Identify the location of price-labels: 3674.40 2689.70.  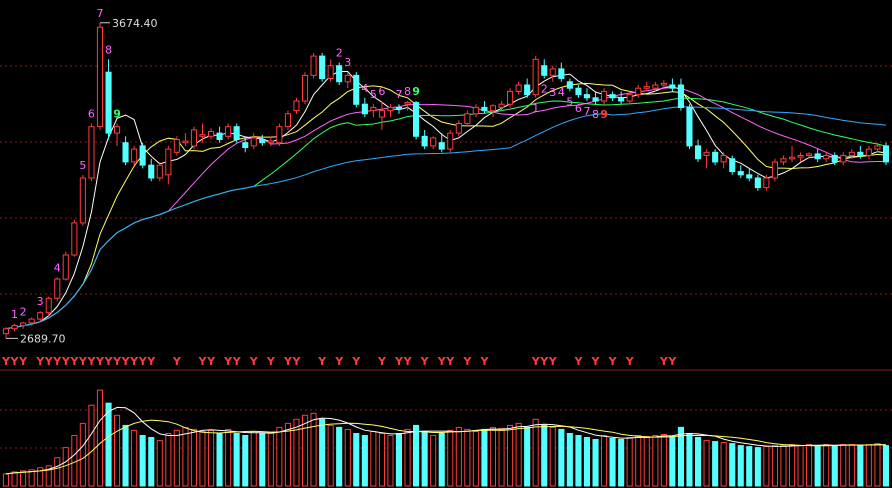
(82, 181).